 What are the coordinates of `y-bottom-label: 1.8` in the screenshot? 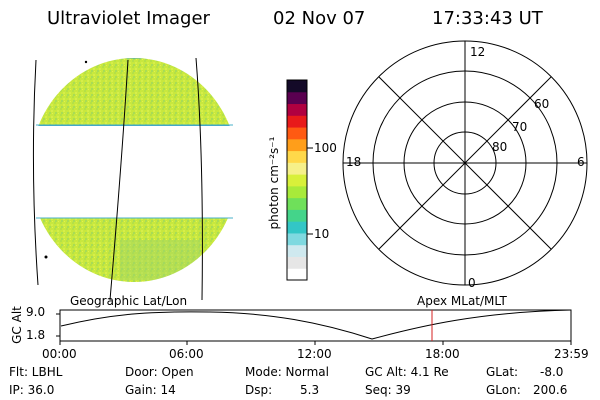 It's located at (36, 335).